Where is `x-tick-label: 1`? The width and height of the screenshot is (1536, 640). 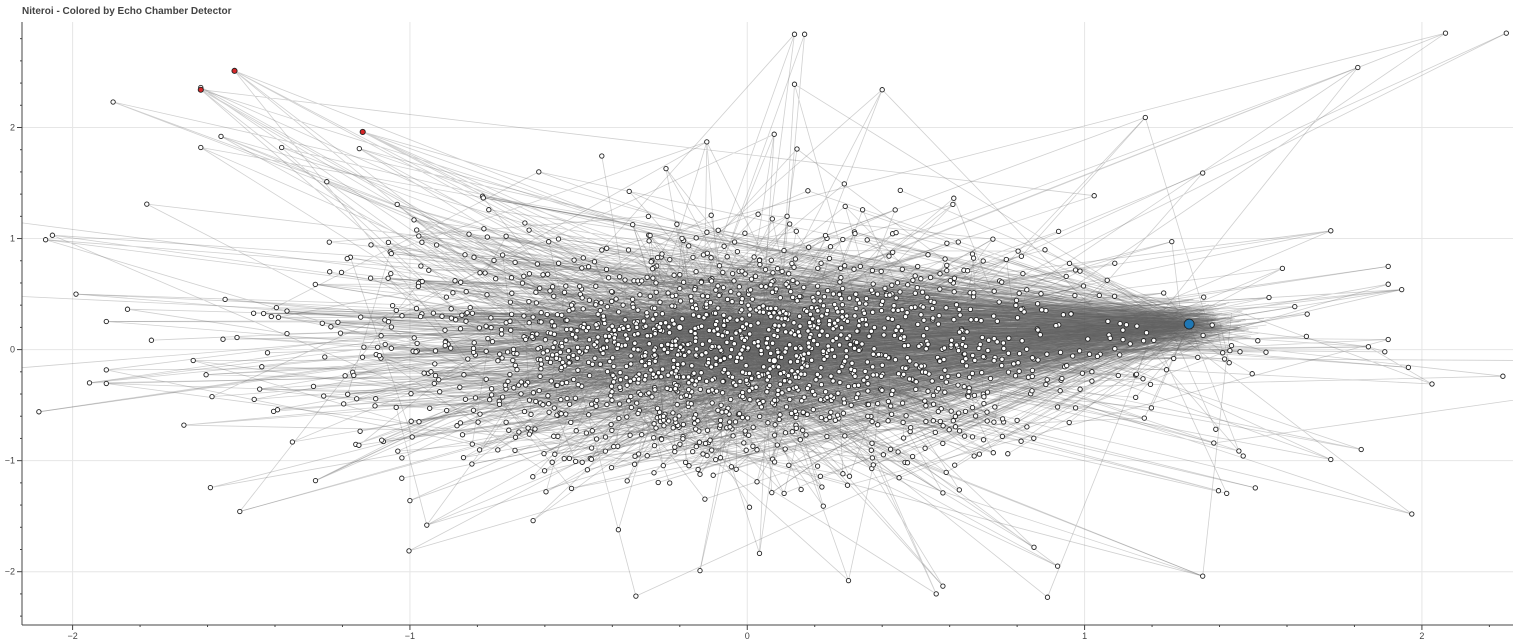
x-tick-label: 1 is located at coordinates (1084, 635).